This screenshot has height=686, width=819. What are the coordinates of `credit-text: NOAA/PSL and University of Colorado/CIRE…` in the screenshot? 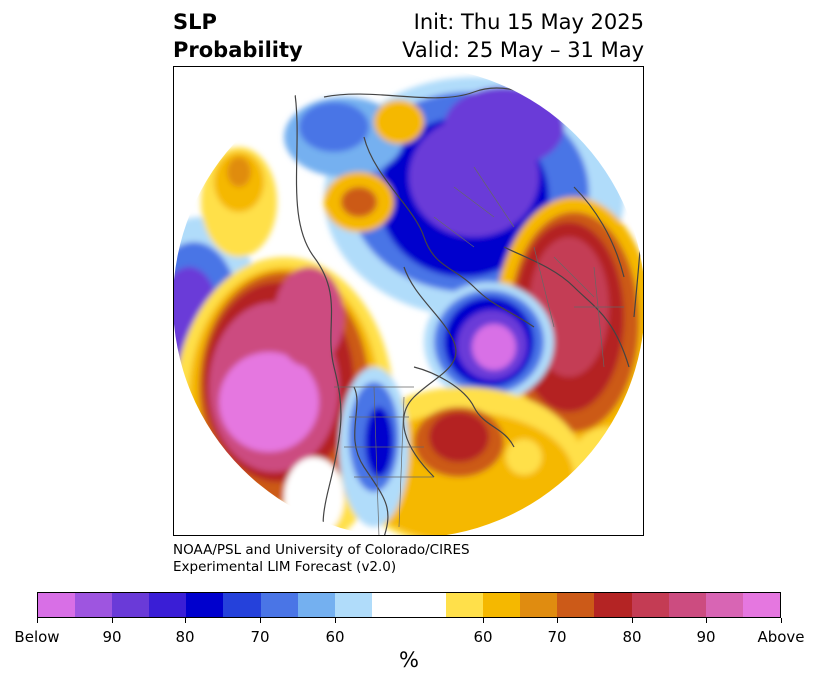 It's located at (321, 559).